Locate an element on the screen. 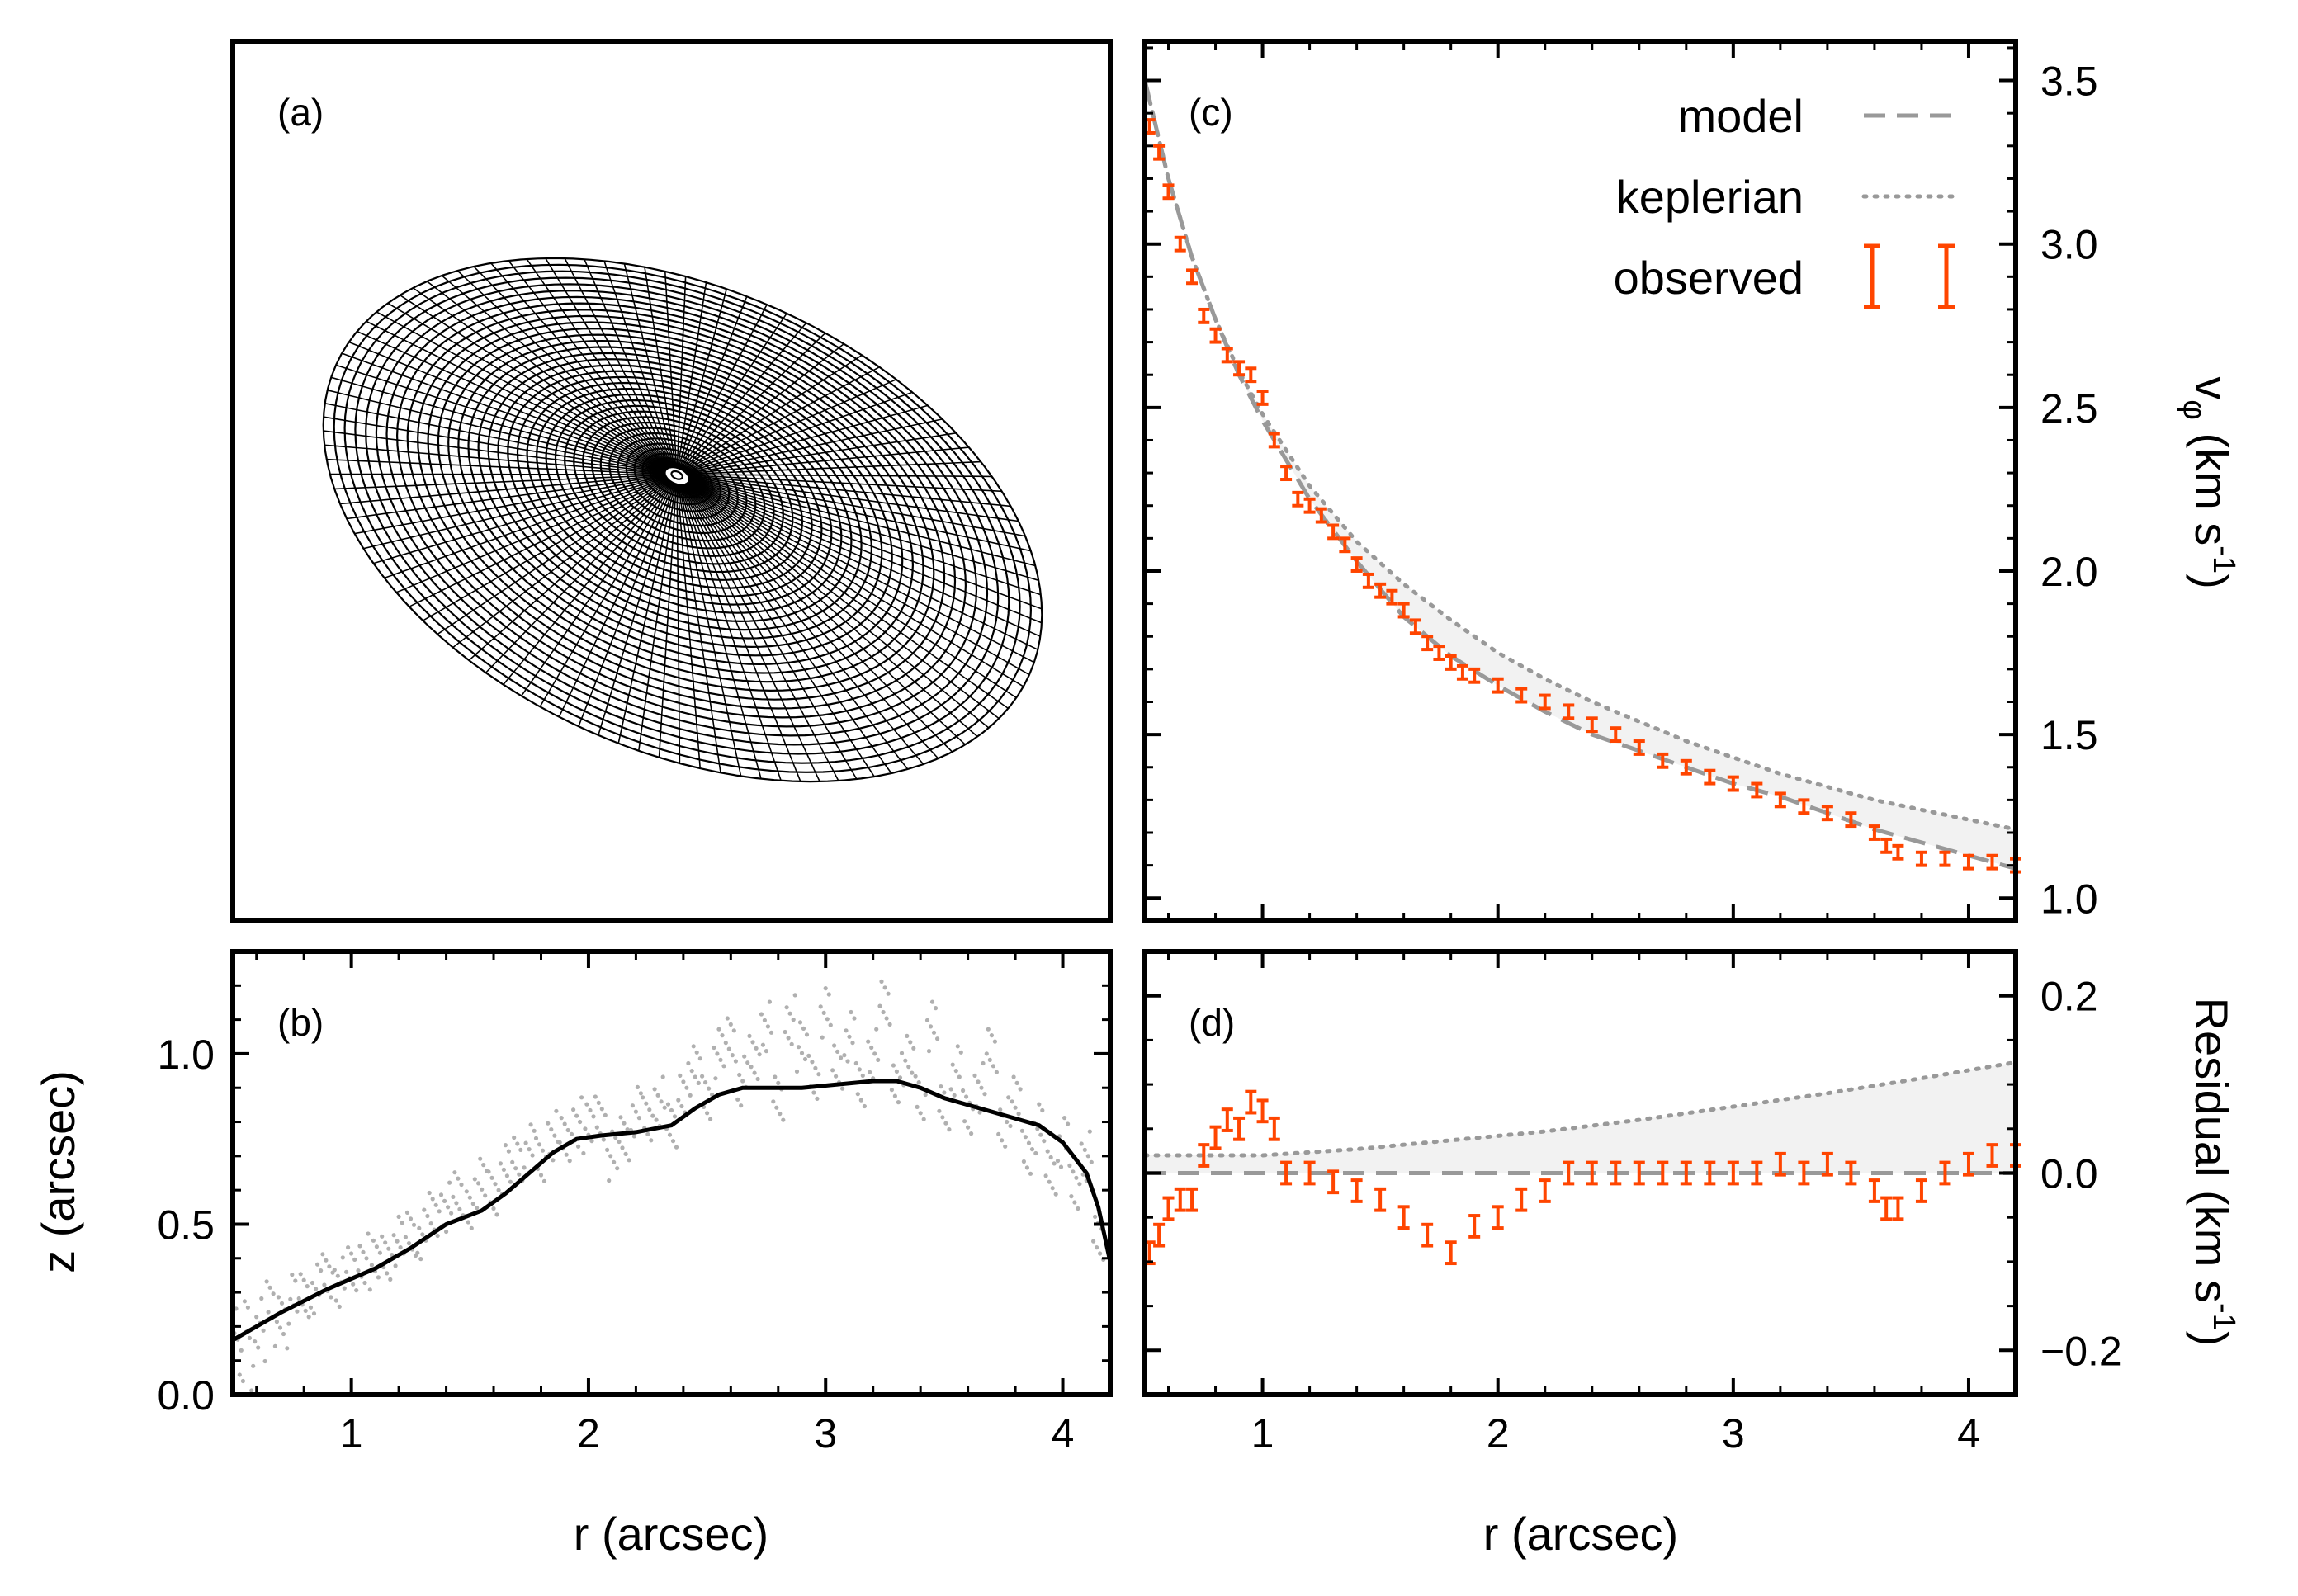  panel-c-ytick-label-1: 1.5 is located at coordinates (2069, 735).